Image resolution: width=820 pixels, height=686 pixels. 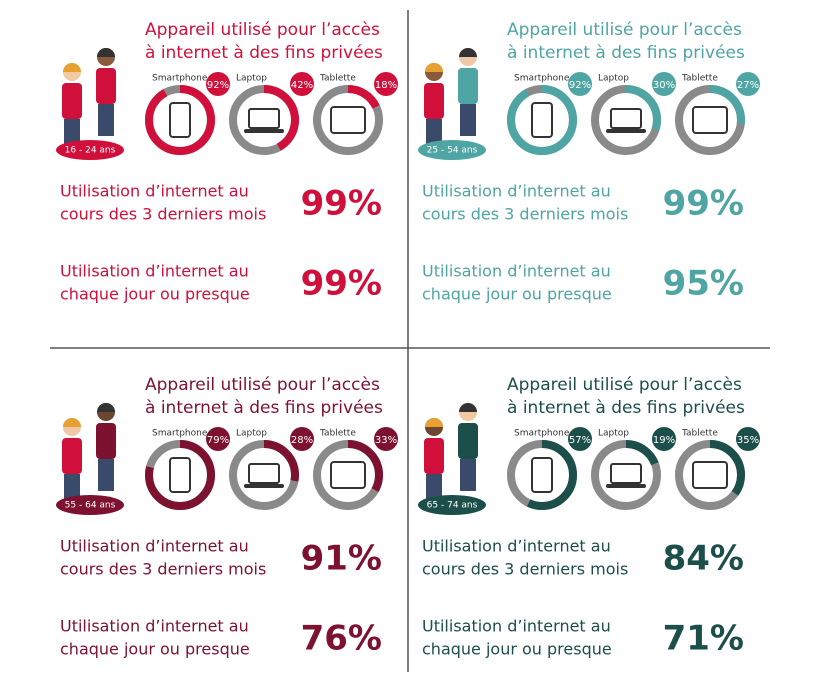 What do you see at coordinates (703, 639) in the screenshot?
I see `stat-value: 71%` at bounding box center [703, 639].